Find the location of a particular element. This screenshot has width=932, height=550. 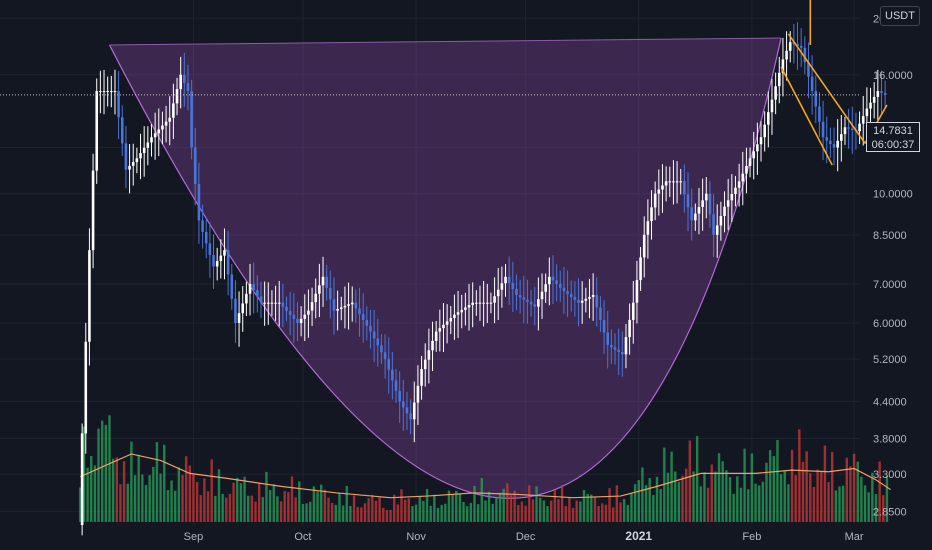

x-tick-label-0: Sep is located at coordinates (194, 537).